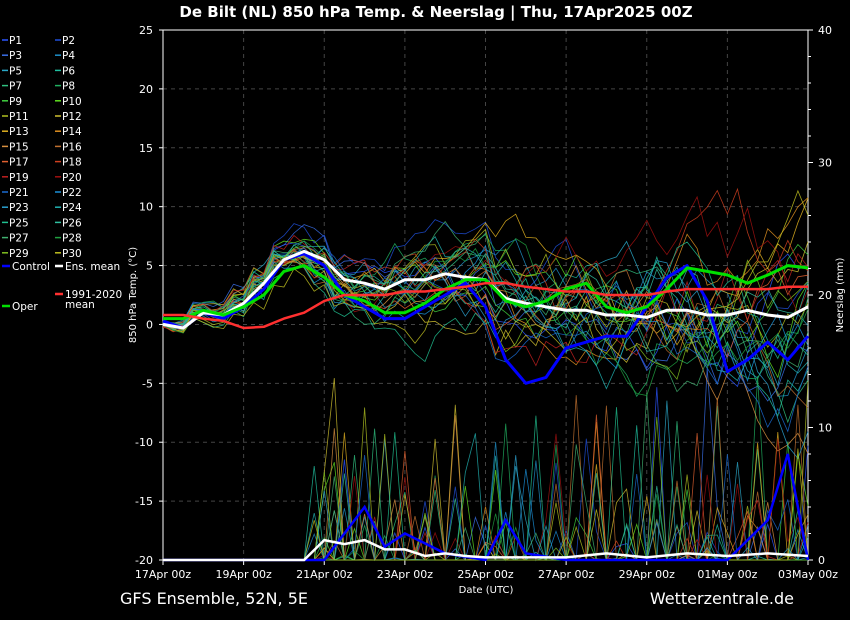  Describe the element at coordinates (133, 295) in the screenshot. I see `y-axis-label: 850 hPa Temp. (°C)` at that location.